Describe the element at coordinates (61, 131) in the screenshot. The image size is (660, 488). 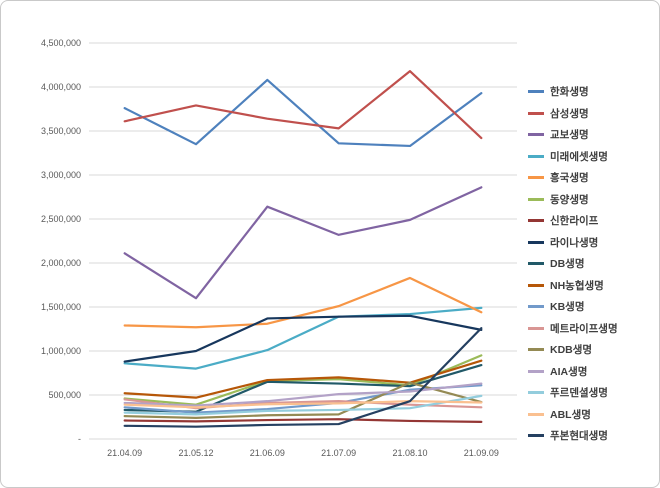
I see `y-axis-tick-label: 3,500,000` at that location.